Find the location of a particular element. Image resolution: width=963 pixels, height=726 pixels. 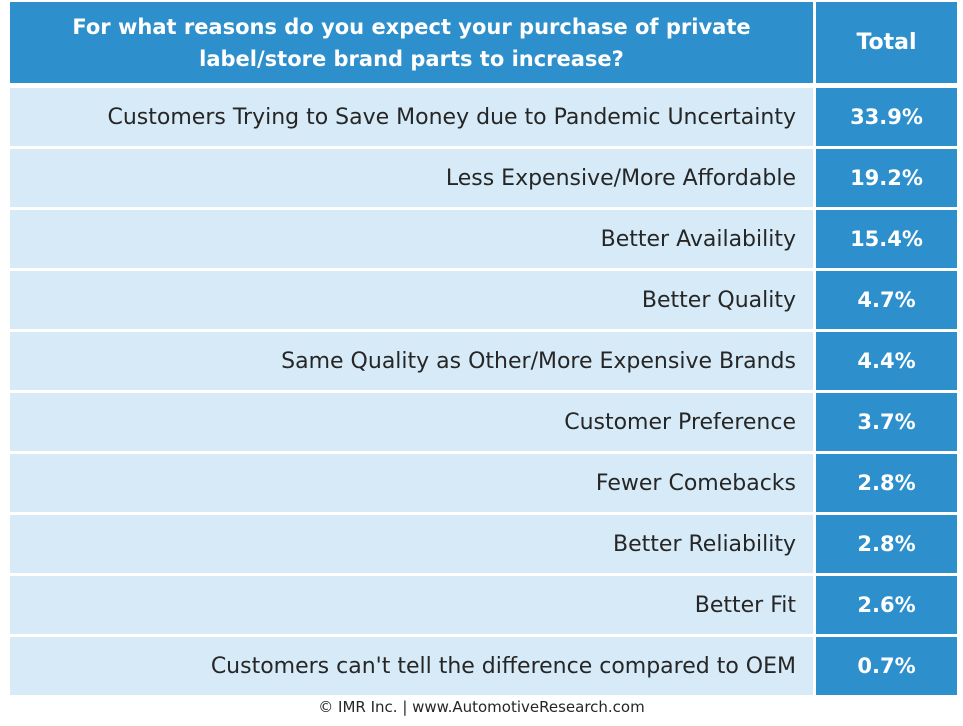

row-label: Better Fit is located at coordinates (411, 605).